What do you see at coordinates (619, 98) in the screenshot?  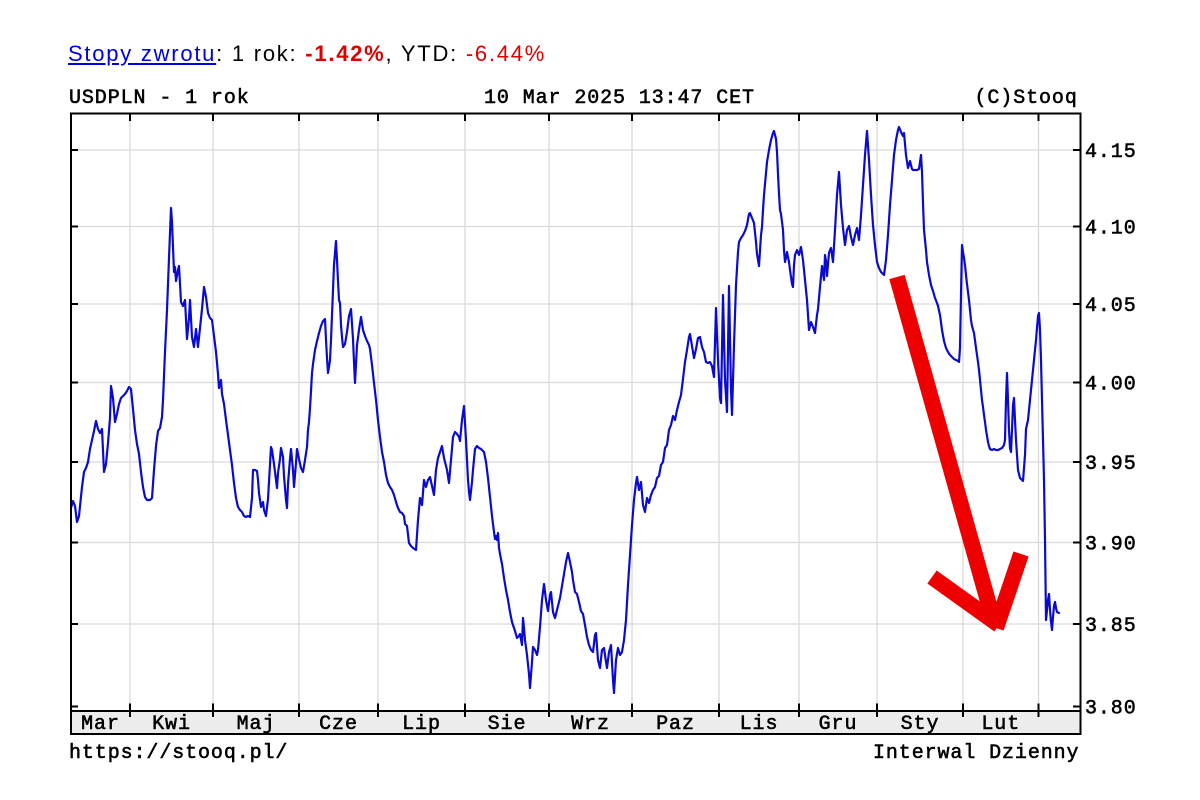 I see `svg-text: 10 Mar 2025 13:47 CET` at bounding box center [619, 98].